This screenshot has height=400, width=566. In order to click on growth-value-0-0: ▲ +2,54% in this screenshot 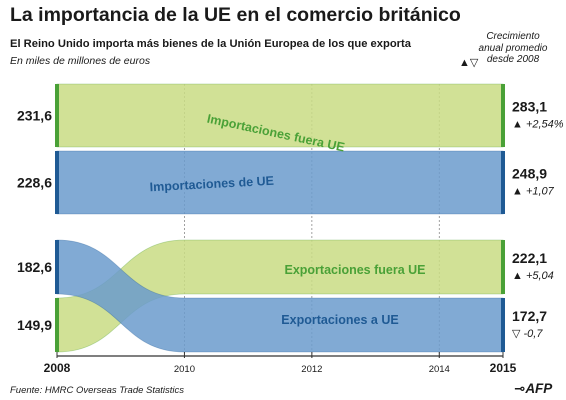, I will do `click(538, 125)`.